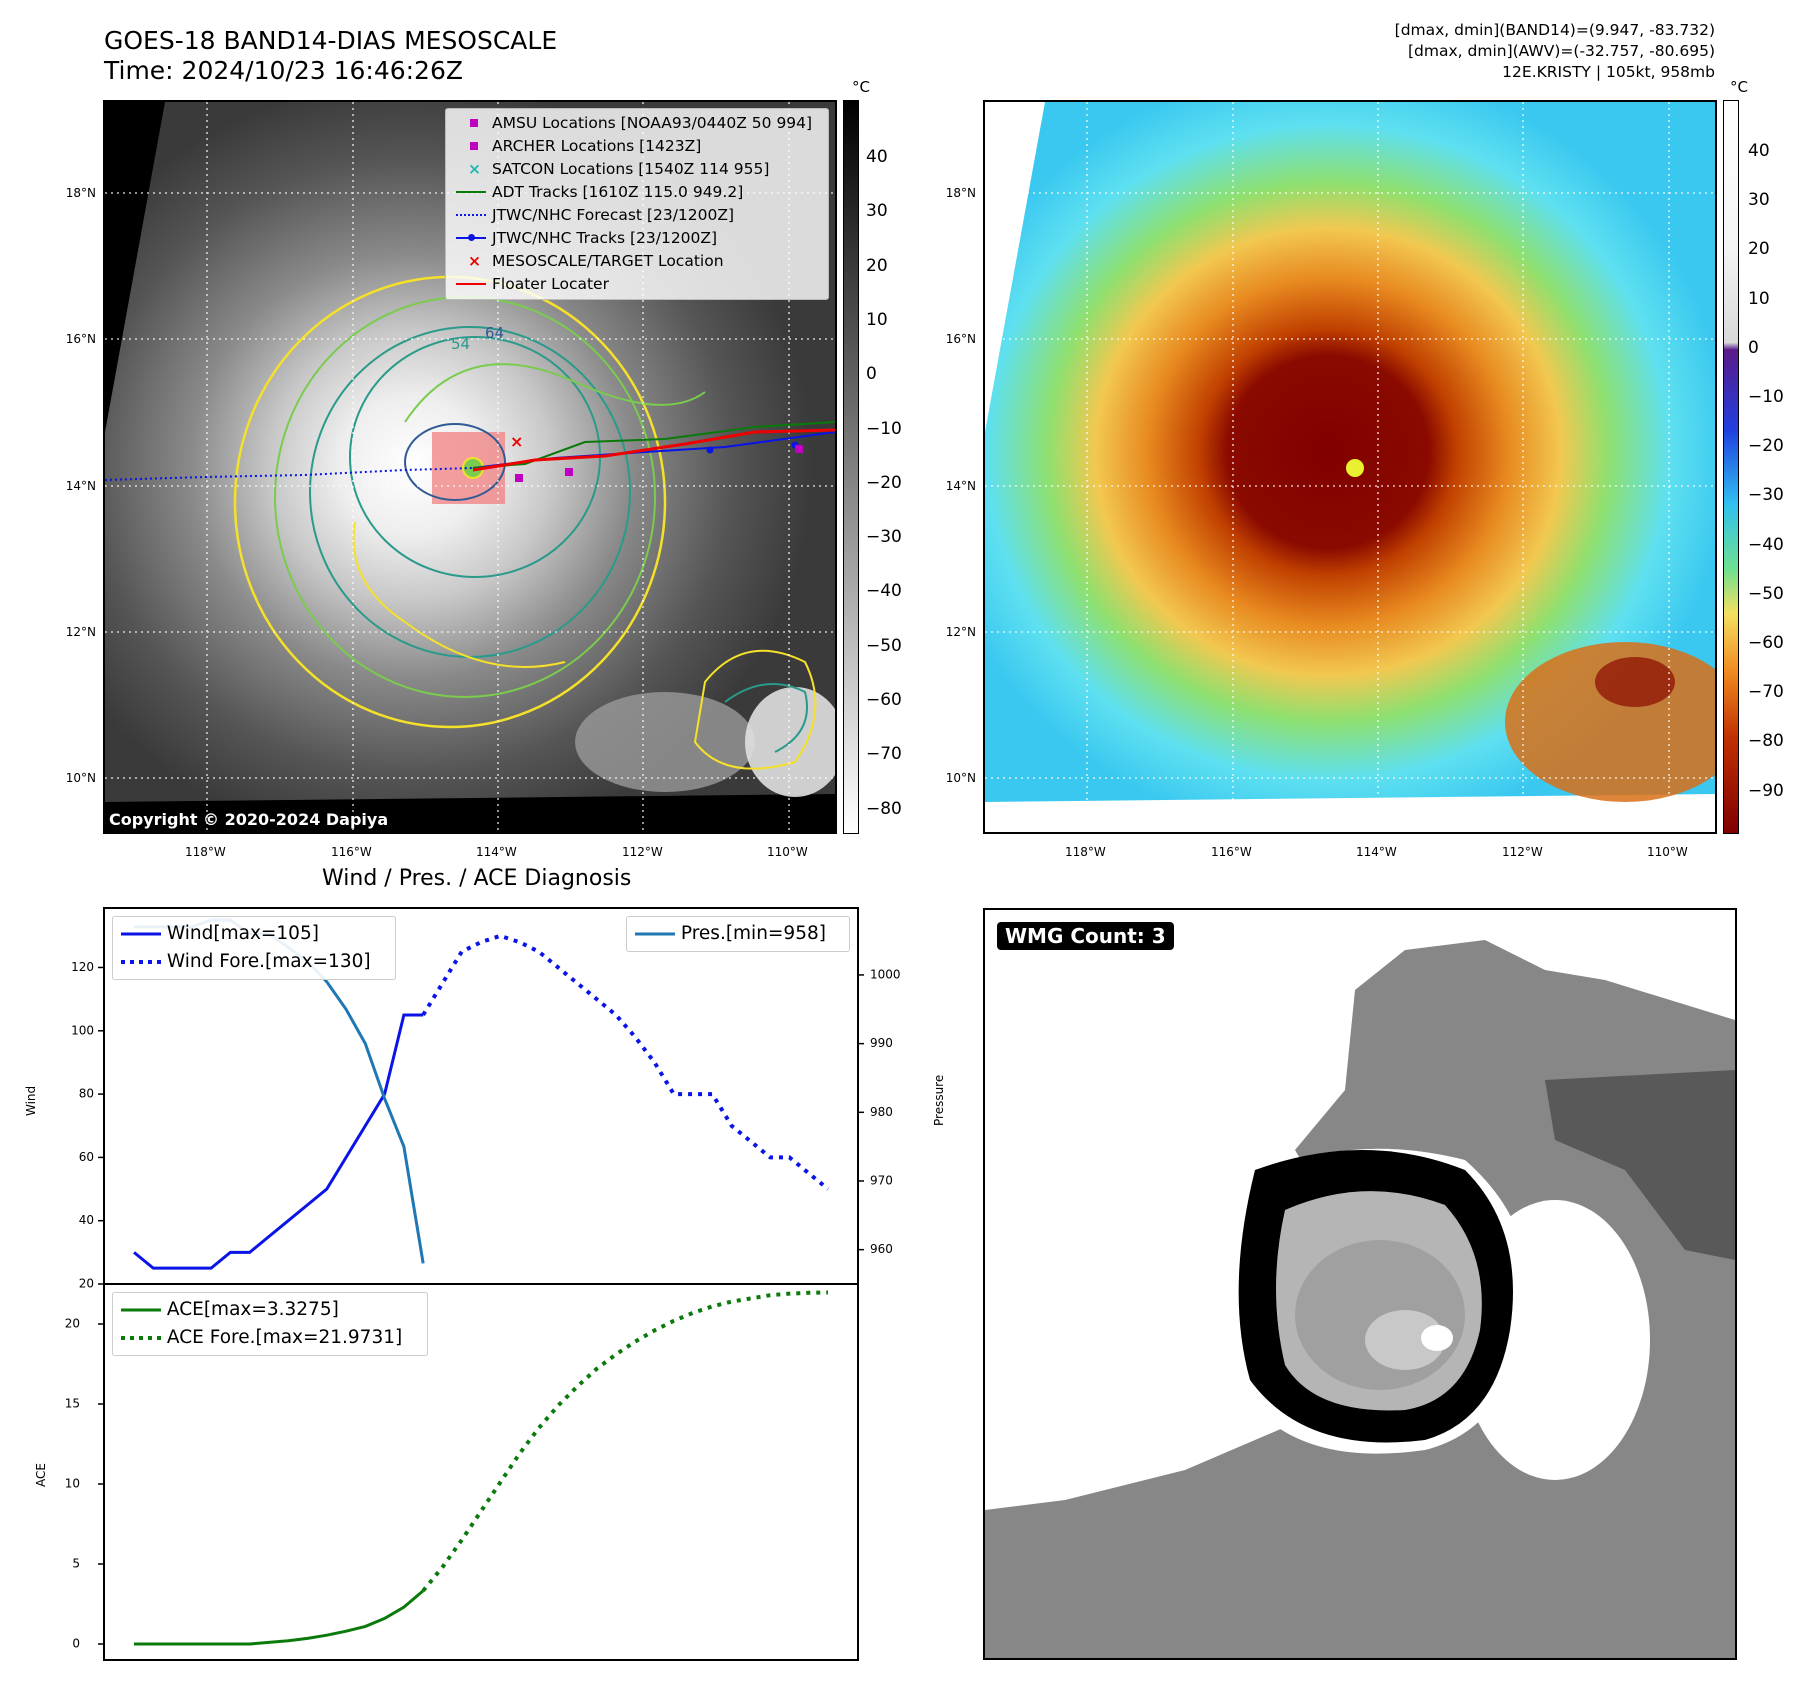 The image size is (1797, 1690). Describe the element at coordinates (645, 169) in the screenshot. I see `legend-item-satcon: × SATCON Locations [1540Z 114 955]` at that location.